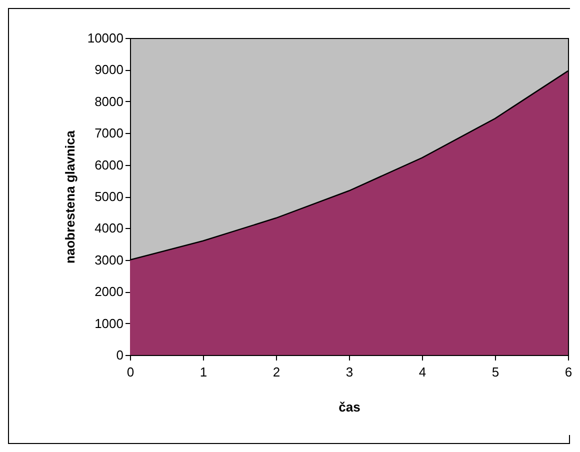 This screenshot has width=580, height=452. I want to click on y-tick-label: 6000, so click(109, 164).